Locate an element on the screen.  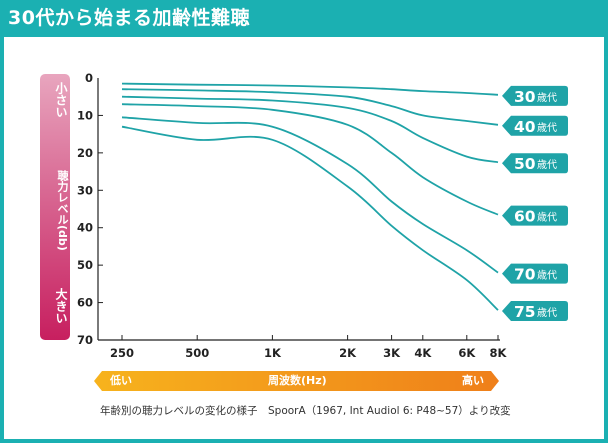
hearing-level-bar: 小さい 聴力レベル(db) 大きい is located at coordinates (55, 207).